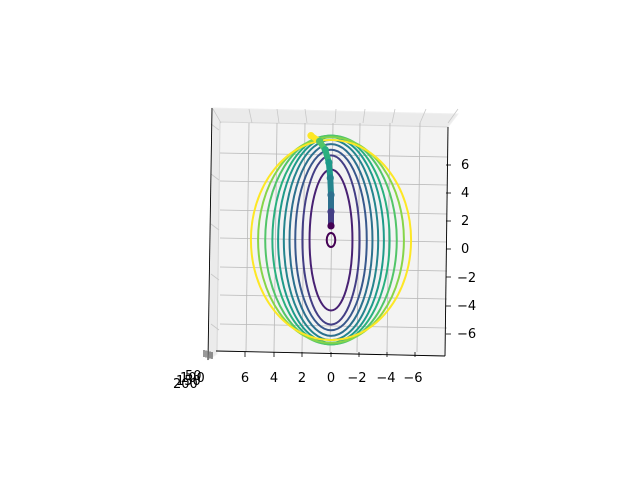  I want to click on x-tick-label: 4, so click(274, 378).